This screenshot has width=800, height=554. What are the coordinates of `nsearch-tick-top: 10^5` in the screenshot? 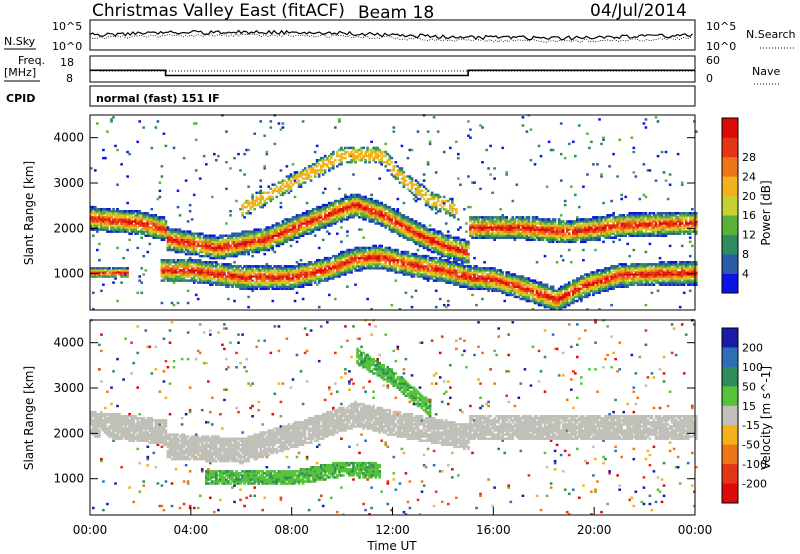 It's located at (721, 26).